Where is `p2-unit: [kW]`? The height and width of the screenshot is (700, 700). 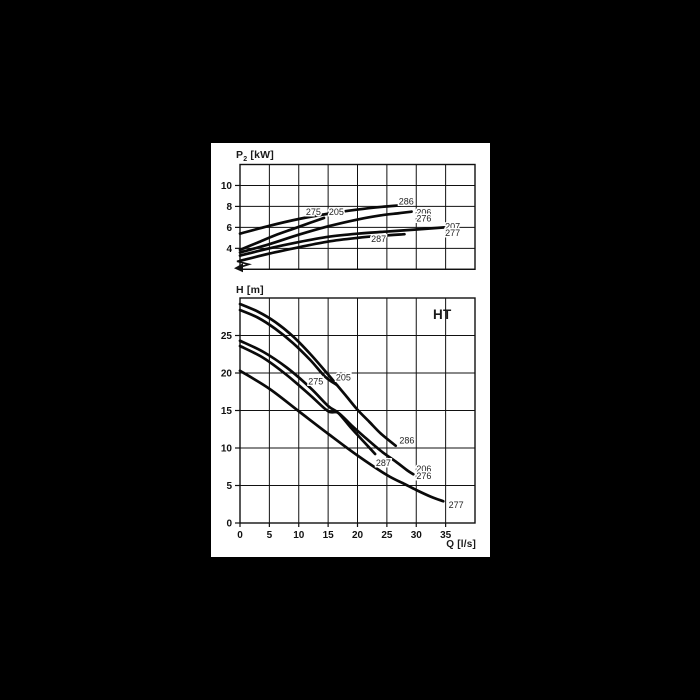 p2-unit: [kW] is located at coordinates (260, 155).